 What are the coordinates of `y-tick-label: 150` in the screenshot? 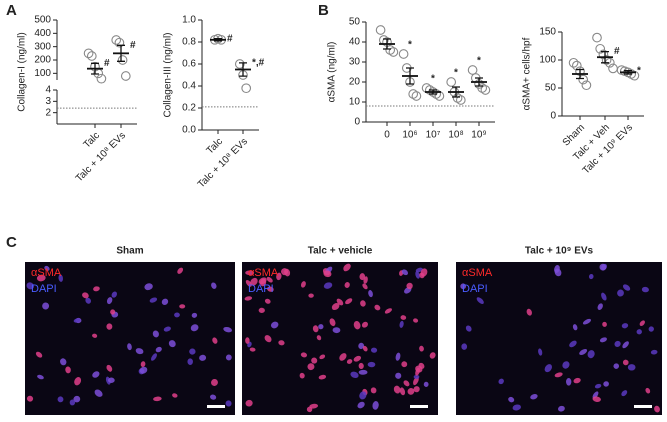 It's located at (547, 32).